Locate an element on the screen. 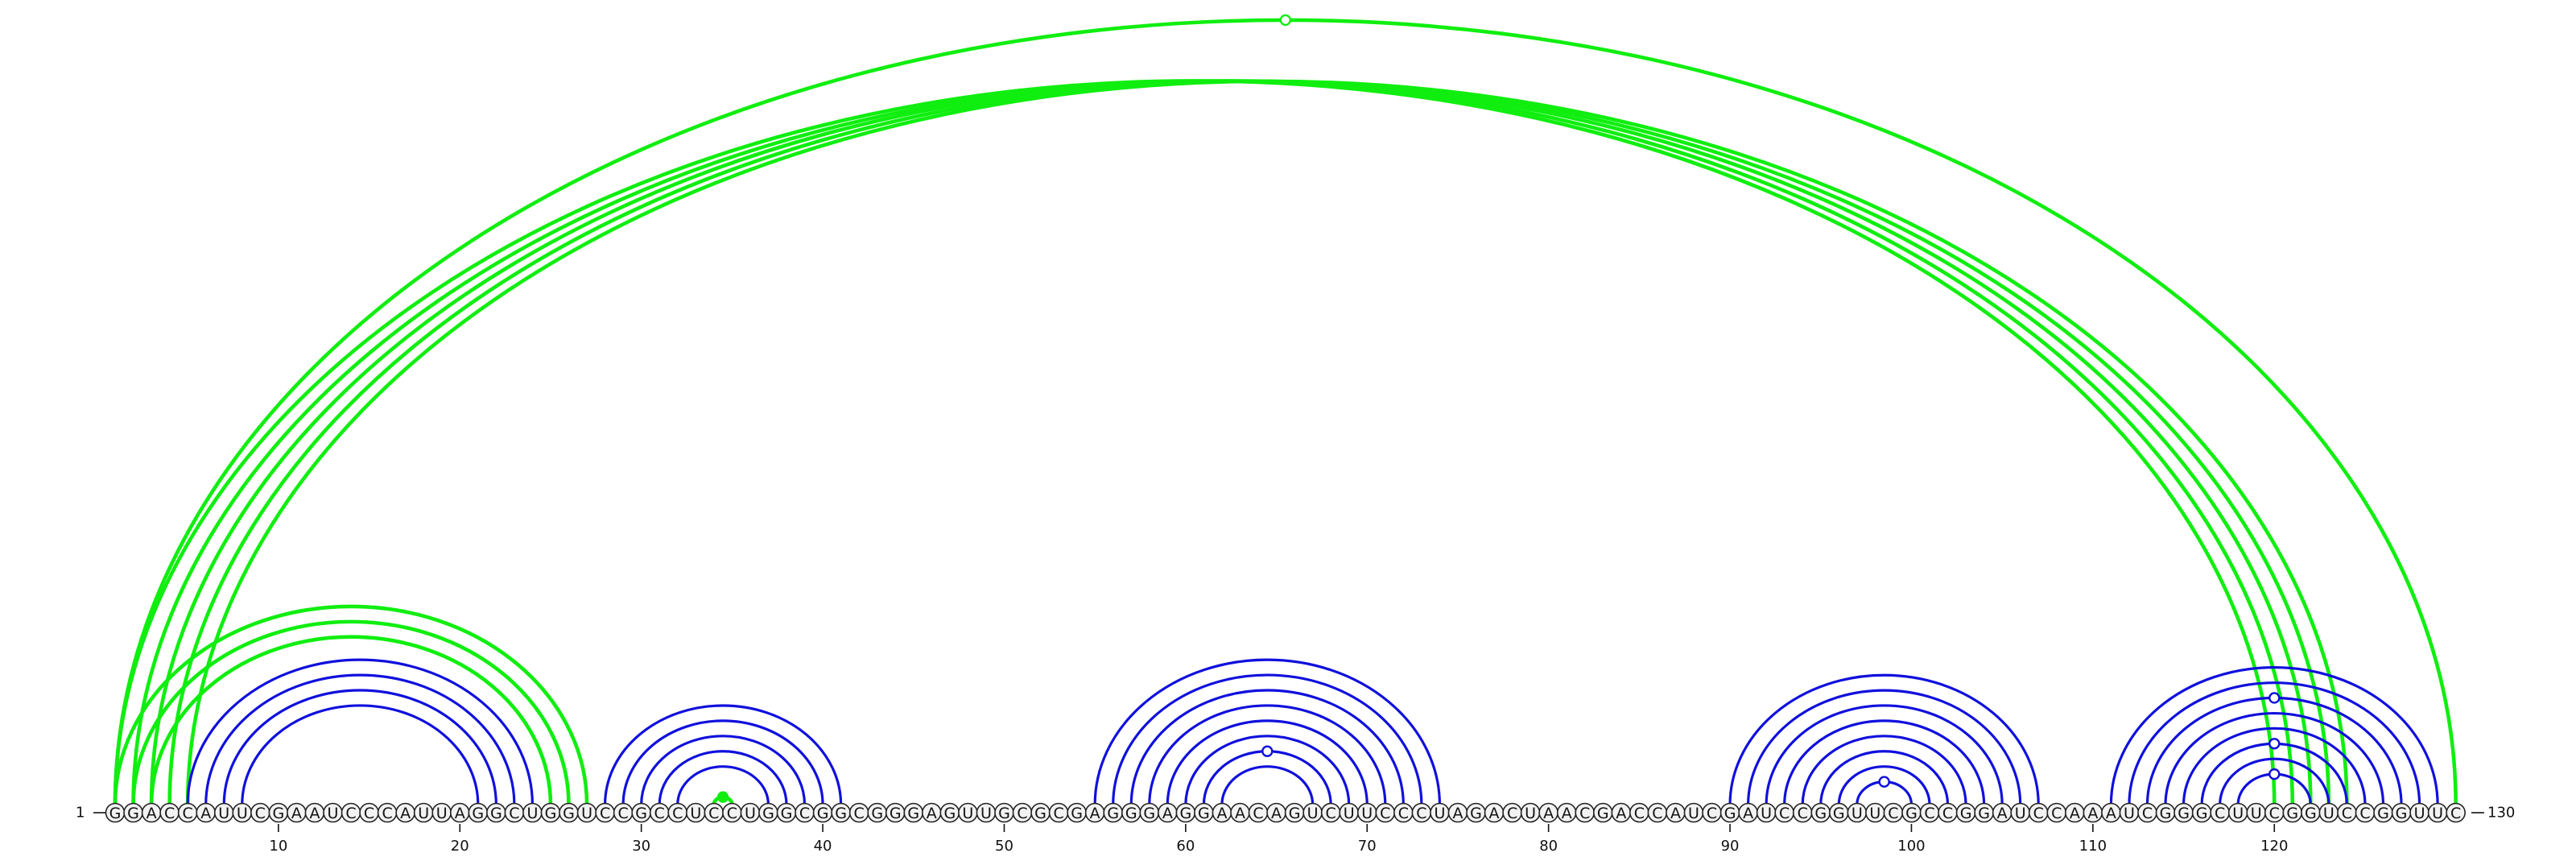 The image size is (2576, 857). nucleotide-109: A is located at coordinates (2075, 812).